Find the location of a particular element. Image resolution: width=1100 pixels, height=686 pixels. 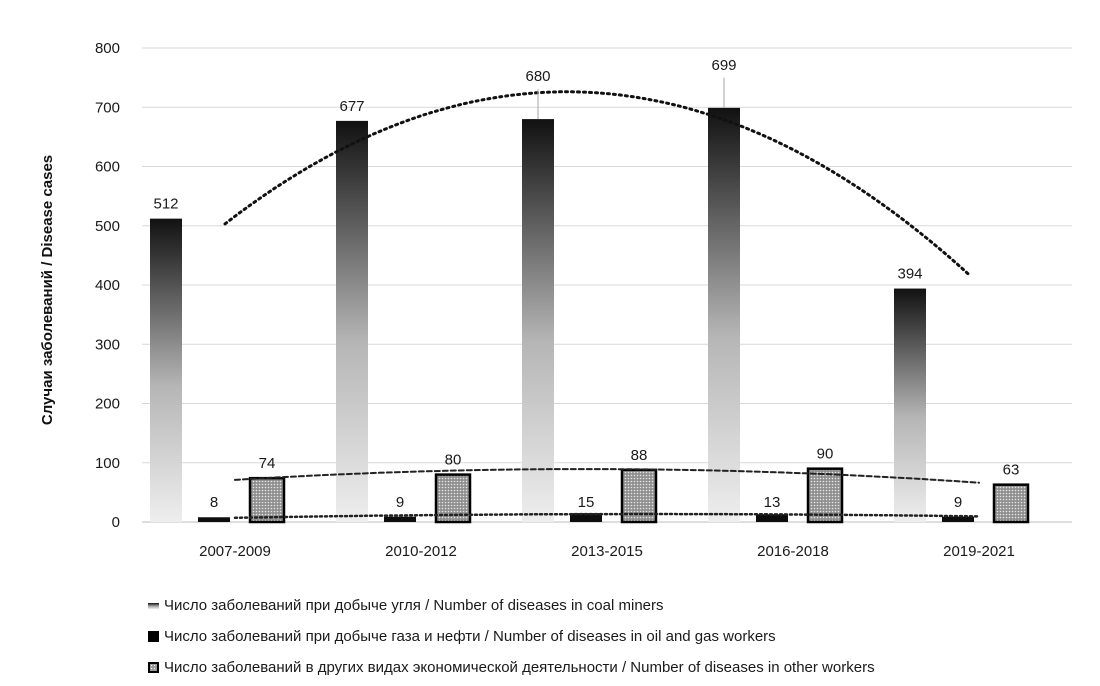

data-label: 13 is located at coordinates (772, 502).